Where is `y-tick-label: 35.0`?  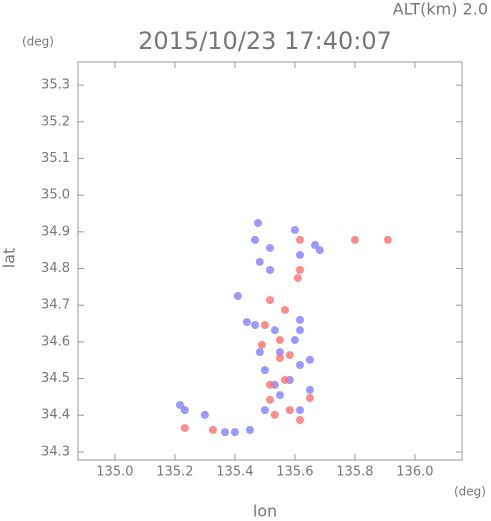
y-tick-label: 35.0 is located at coordinates (55, 195).